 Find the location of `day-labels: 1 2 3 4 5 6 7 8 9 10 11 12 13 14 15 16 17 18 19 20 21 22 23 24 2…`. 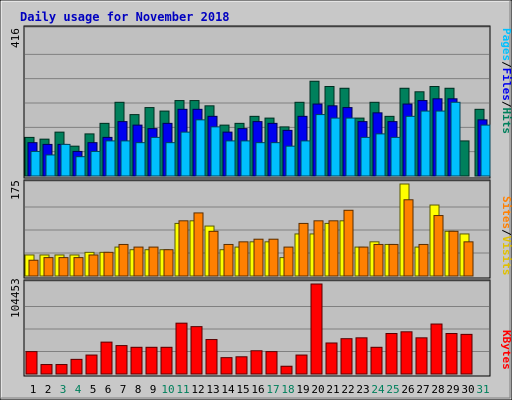

day-labels: 1 2 3 4 5 6 7 8 9 10 11 12 13 14 15 16 17 18 19 20 21 22 23 24 2… is located at coordinates (260, 389).